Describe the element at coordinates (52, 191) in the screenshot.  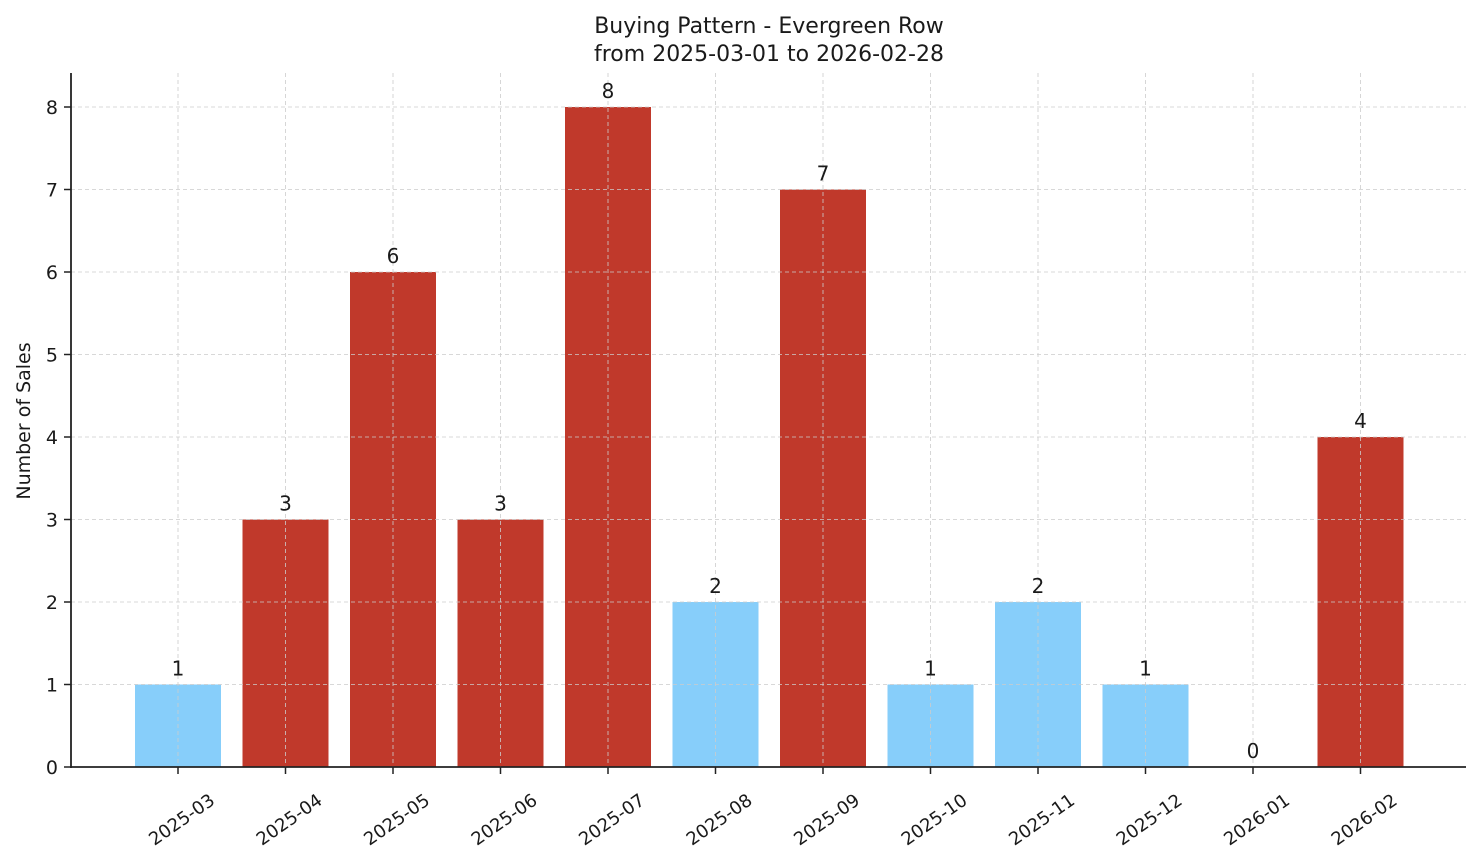
I see `y-tick-label: 7` at that location.